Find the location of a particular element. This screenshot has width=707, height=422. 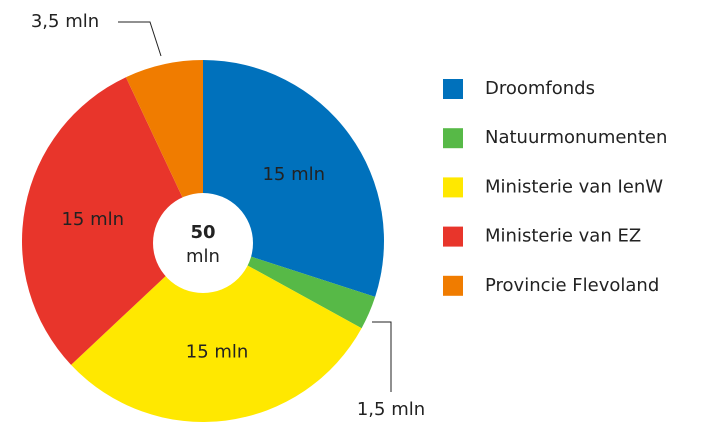

legend-label: Natuurmonumenten is located at coordinates (576, 137).